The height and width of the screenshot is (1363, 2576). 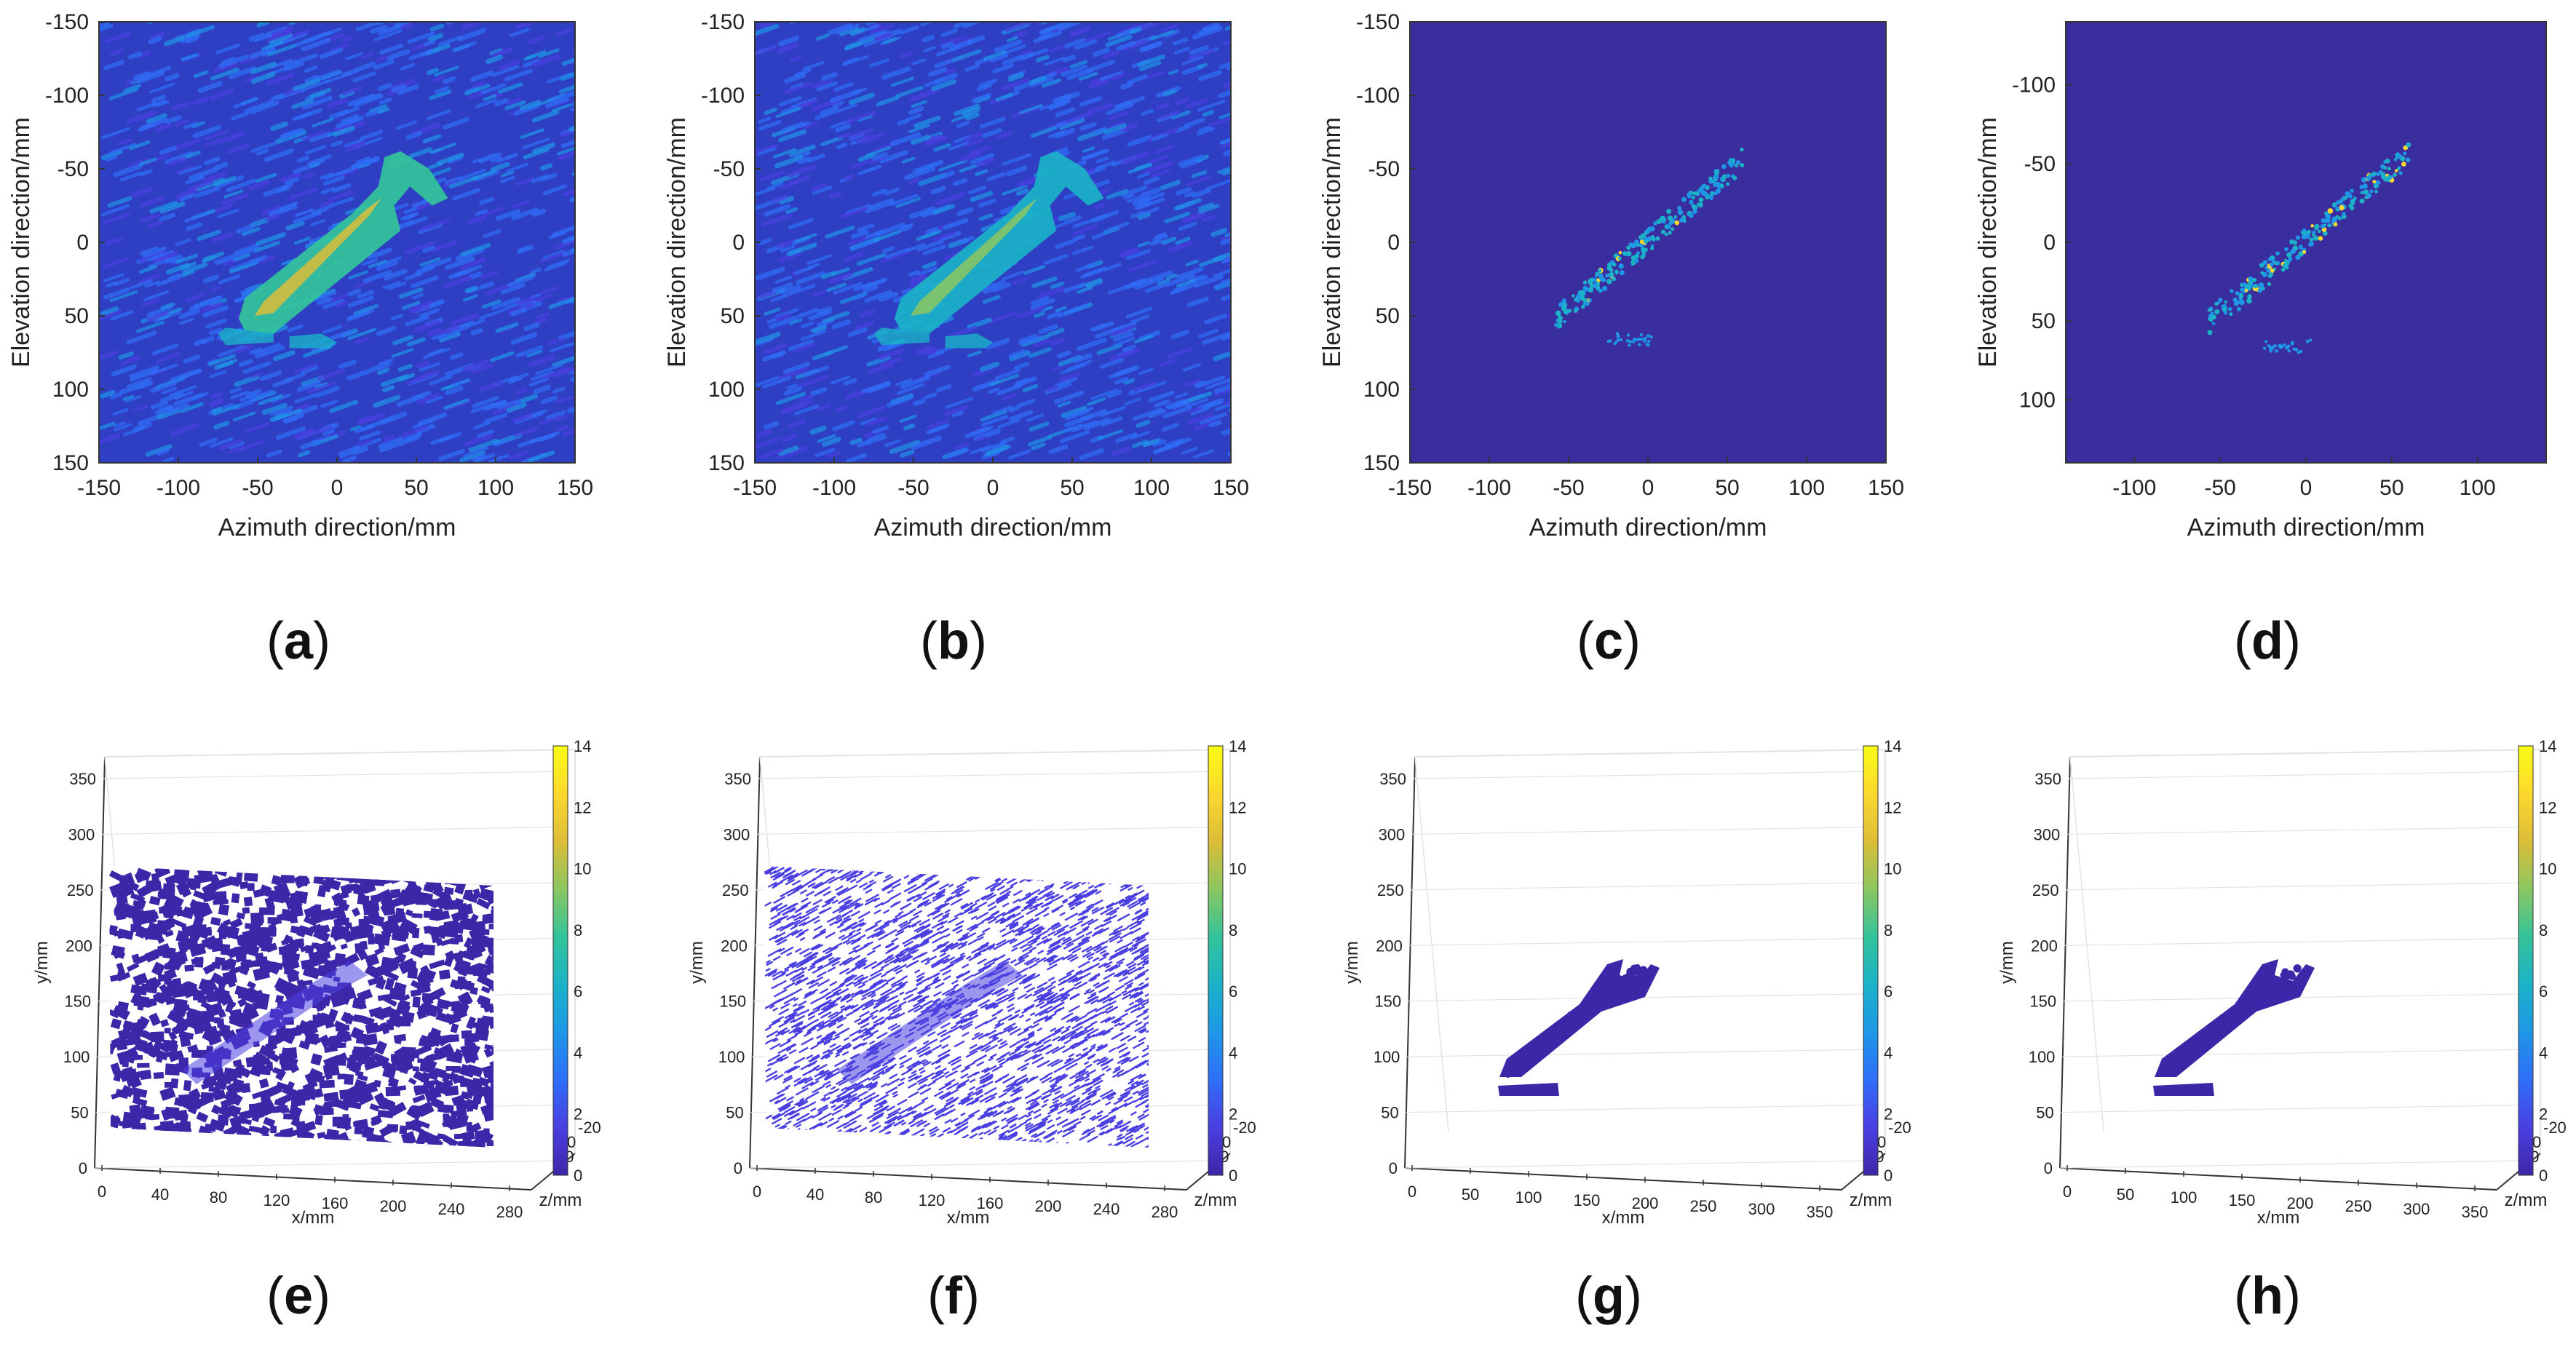 I want to click on panel-caption: (c), so click(x=1609, y=641).